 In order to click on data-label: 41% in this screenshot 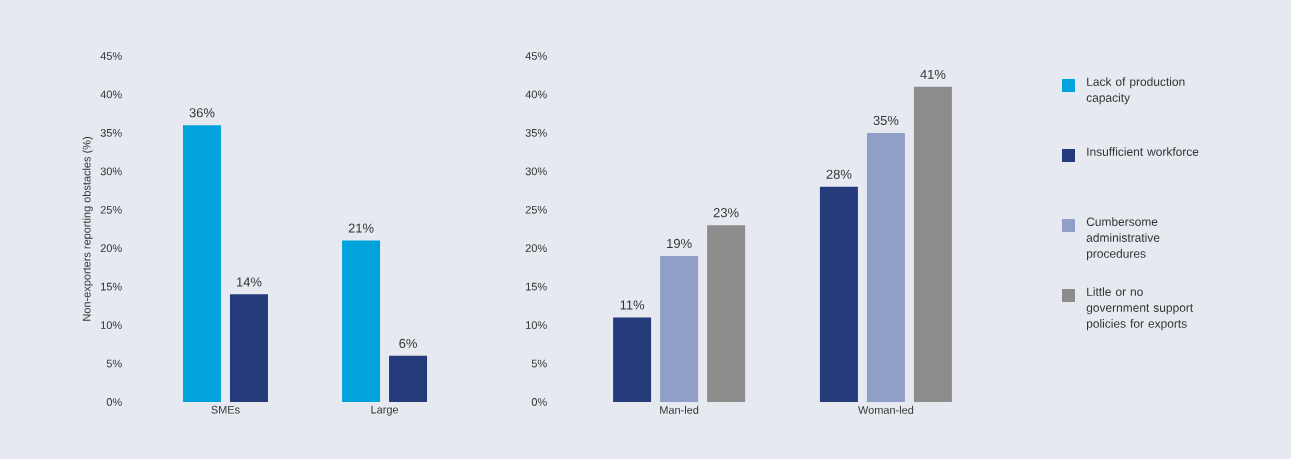, I will do `click(933, 74)`.